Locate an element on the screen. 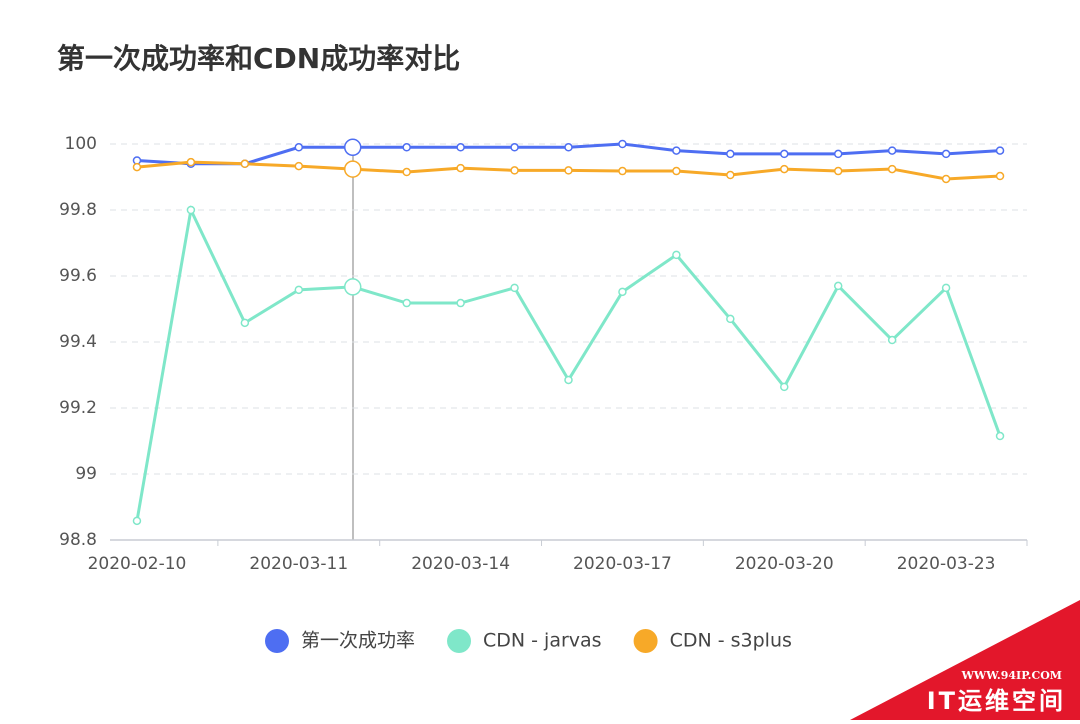 The image size is (1080, 724). x-tick-label: 2020-02-10 is located at coordinates (137, 564).